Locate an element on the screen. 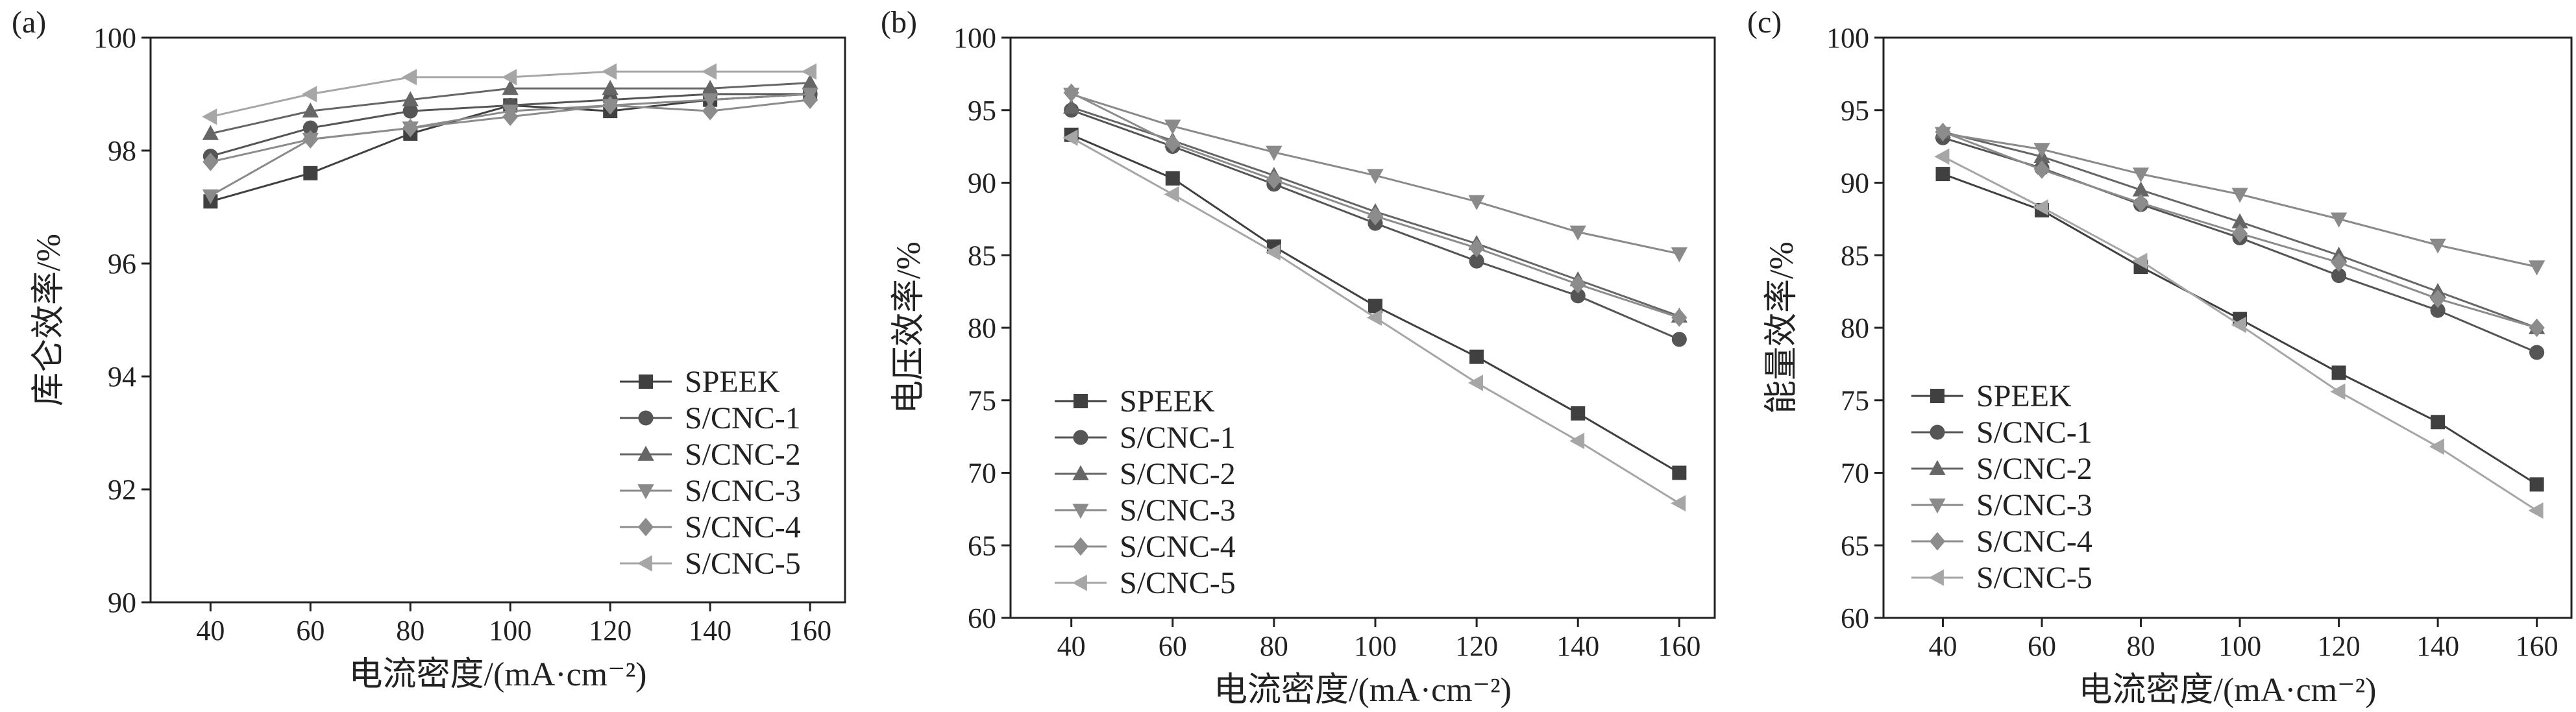  y-tick-label: 94 is located at coordinates (122, 377).